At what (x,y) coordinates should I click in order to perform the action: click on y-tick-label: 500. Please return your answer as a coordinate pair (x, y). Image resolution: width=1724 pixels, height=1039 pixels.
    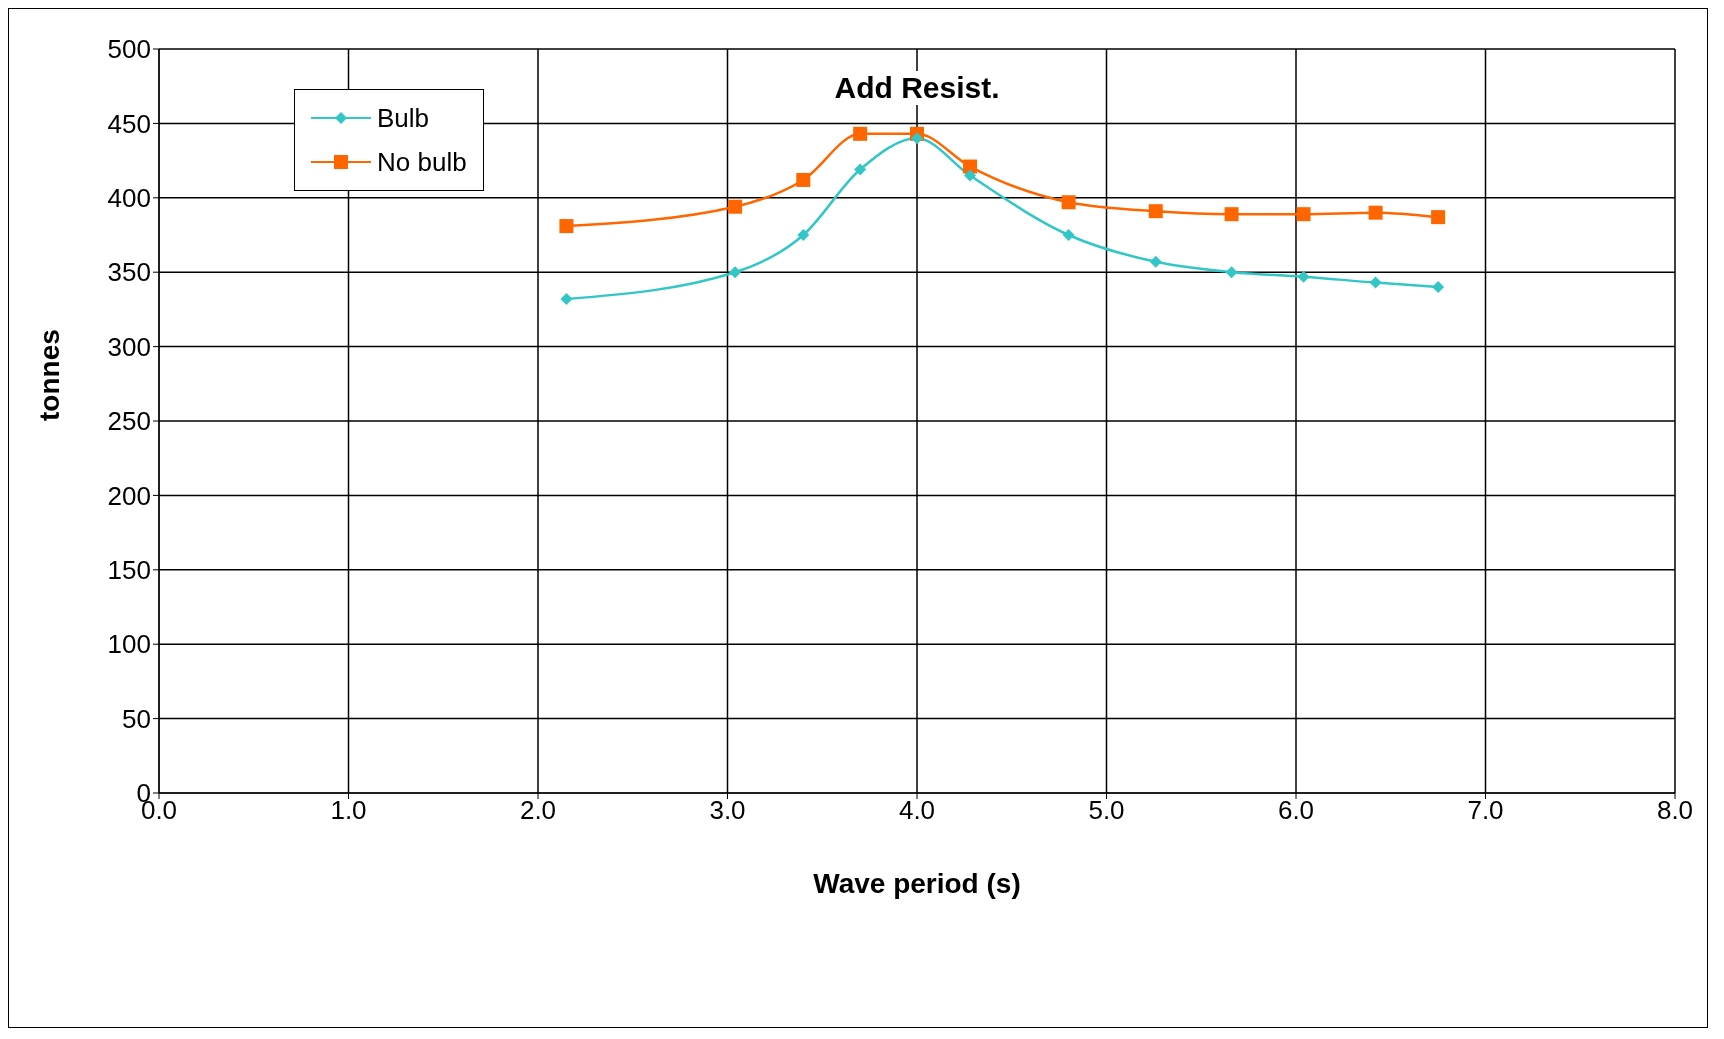
    Looking at the image, I should click on (129, 49).